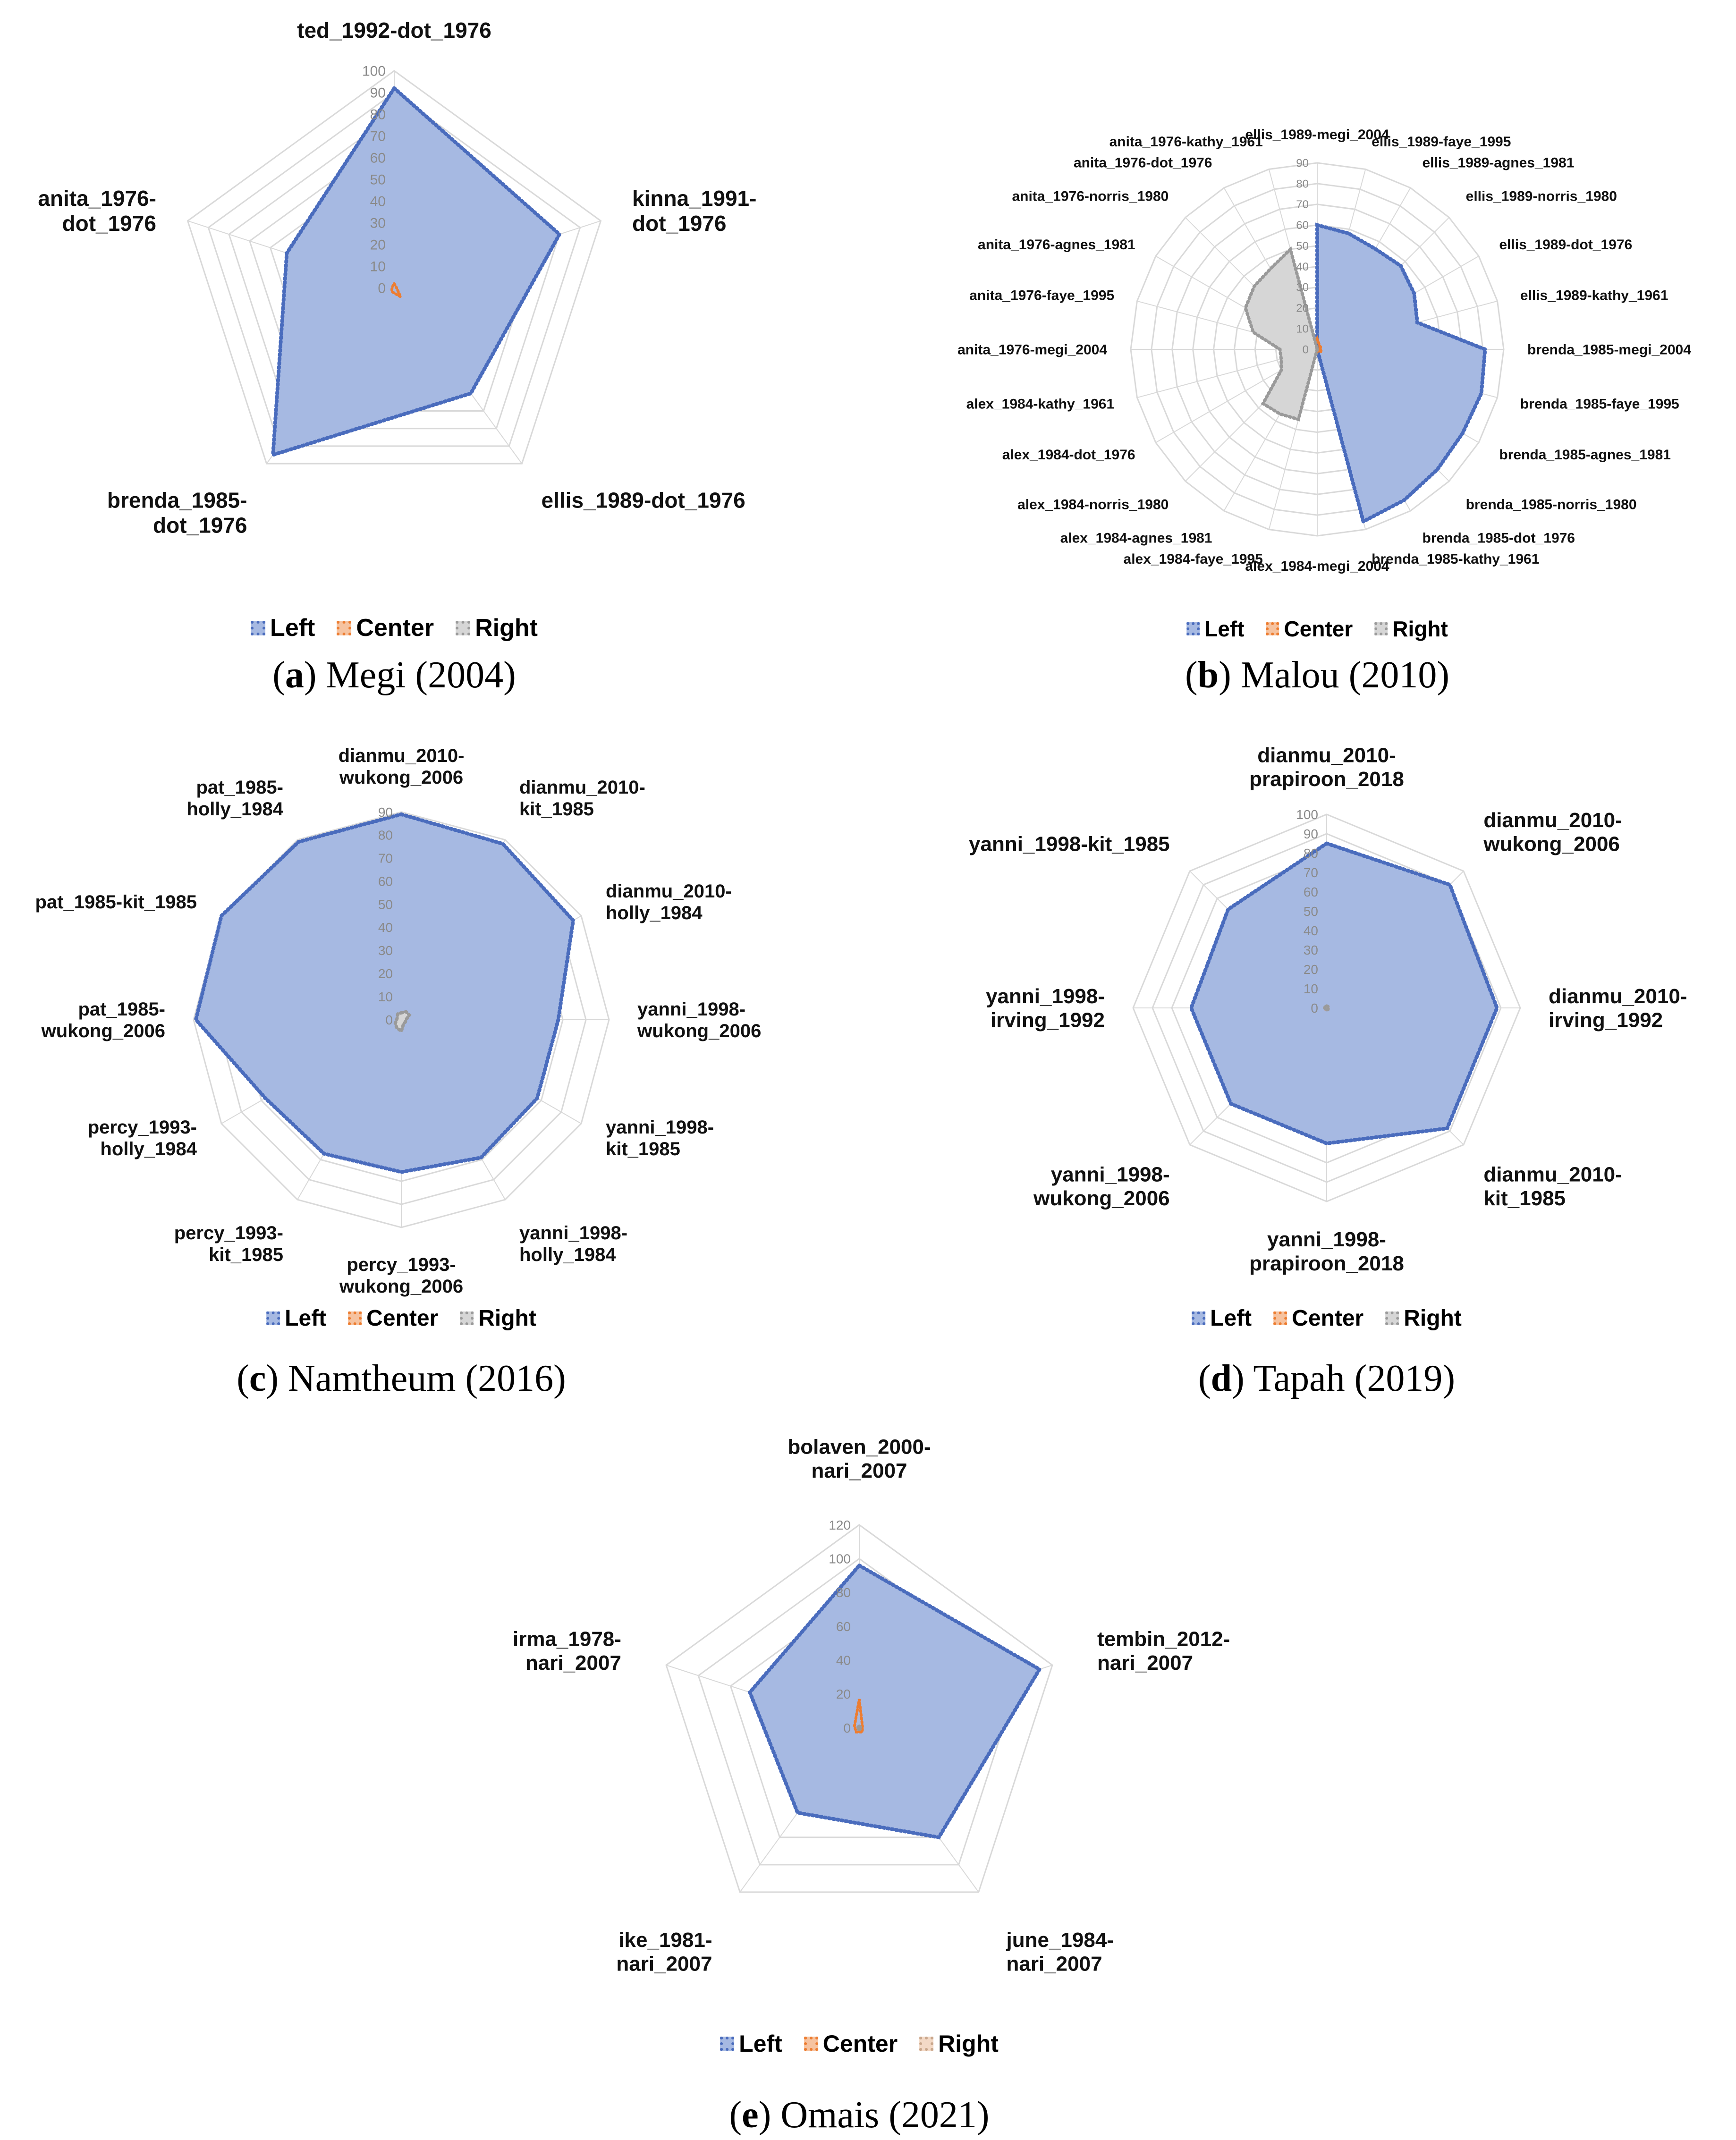 Image resolution: width=1736 pixels, height=2140 pixels. I want to click on figure-caption: (a) Megi (2004), so click(394, 675).